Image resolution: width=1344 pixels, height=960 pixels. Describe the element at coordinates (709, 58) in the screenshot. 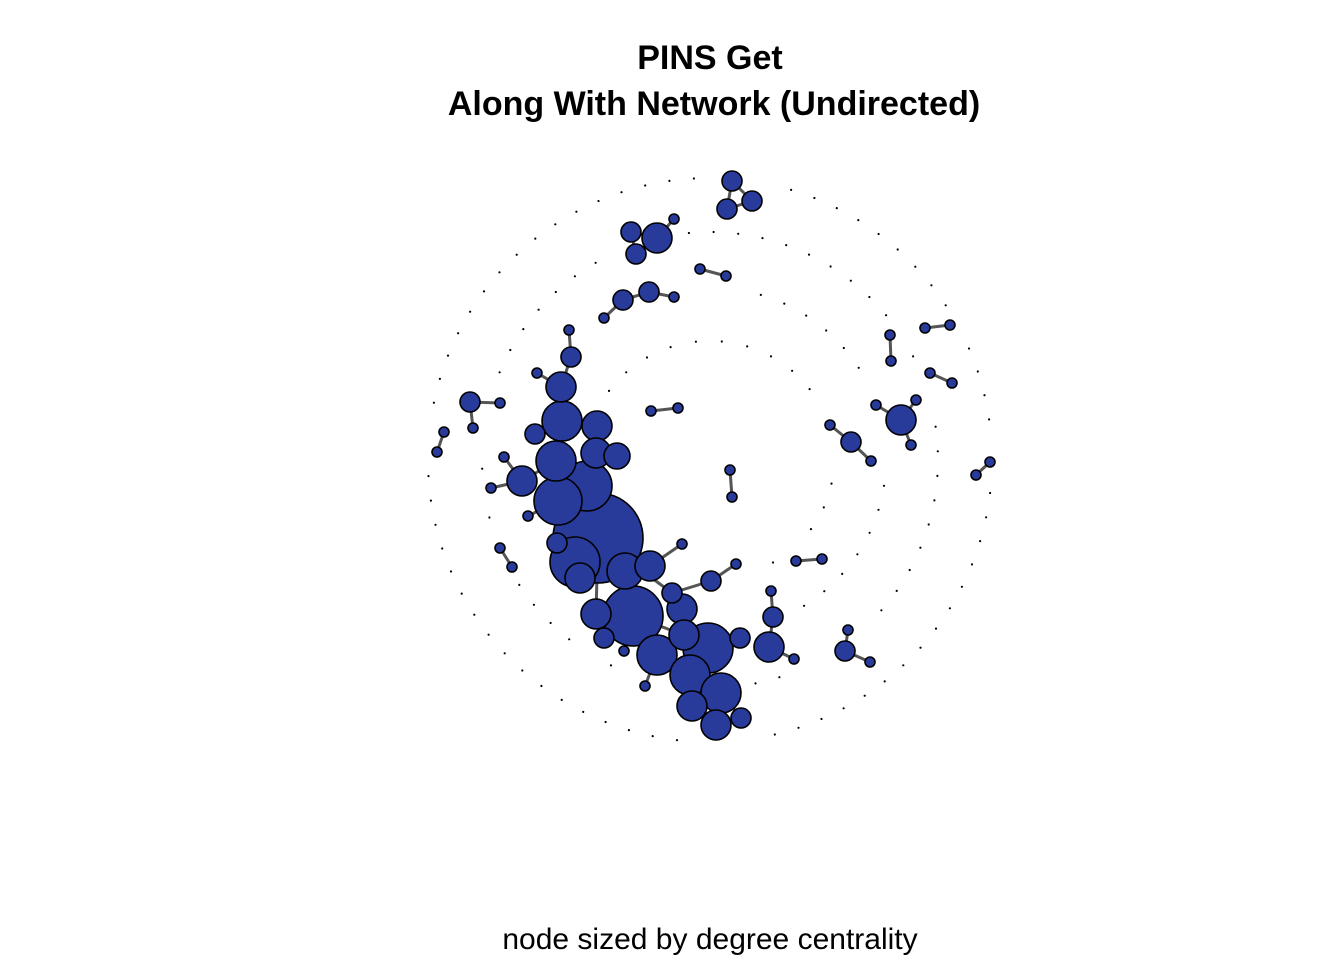

I see `plot-title-line-1: PINS Get` at that location.